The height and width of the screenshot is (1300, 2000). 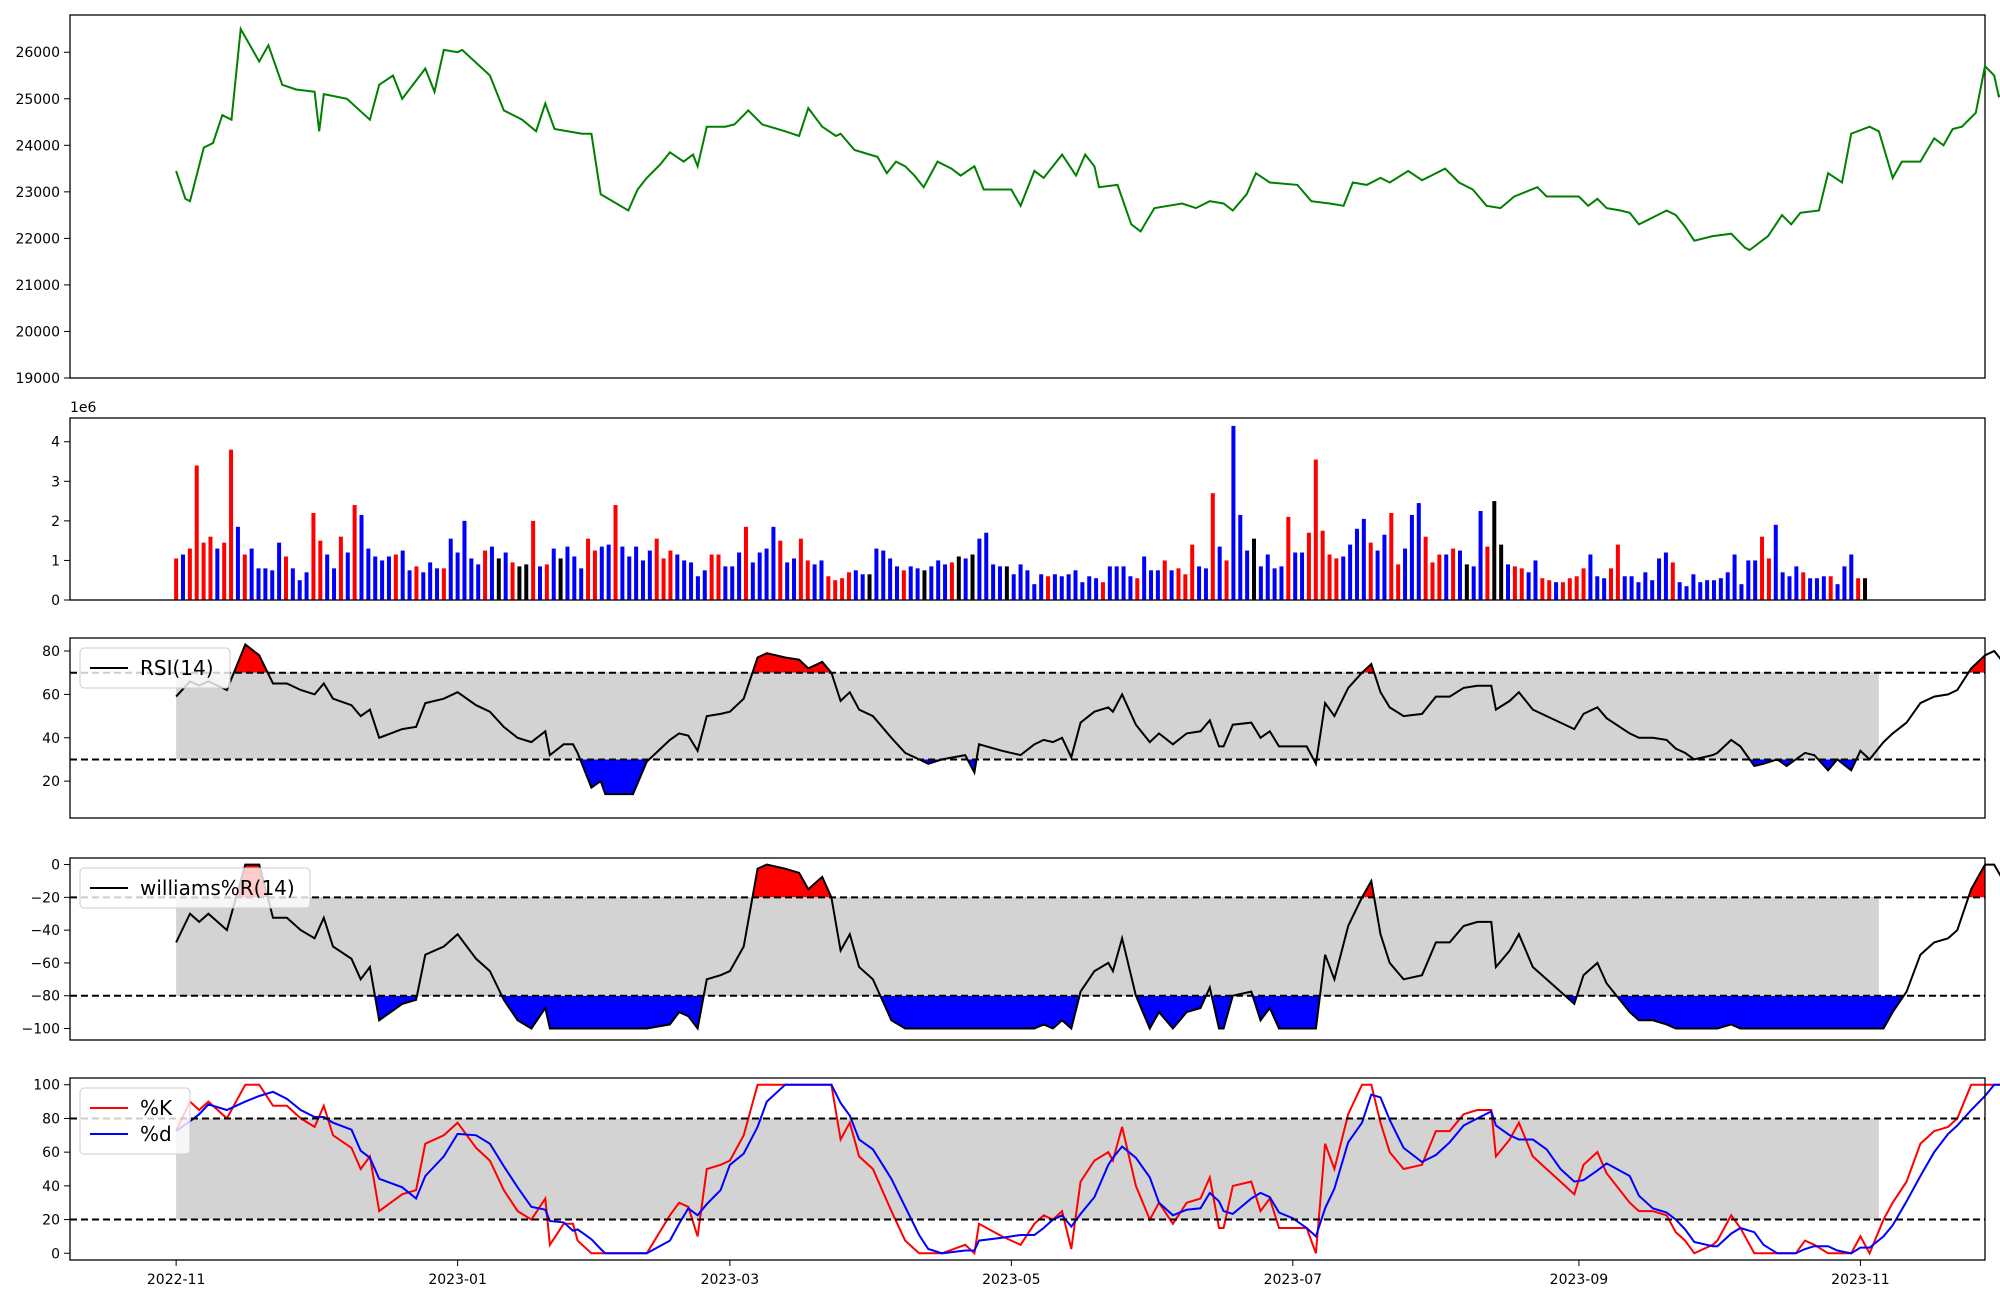 What do you see at coordinates (55, 482) in the screenshot?
I see `y-tick-label: 3` at bounding box center [55, 482].